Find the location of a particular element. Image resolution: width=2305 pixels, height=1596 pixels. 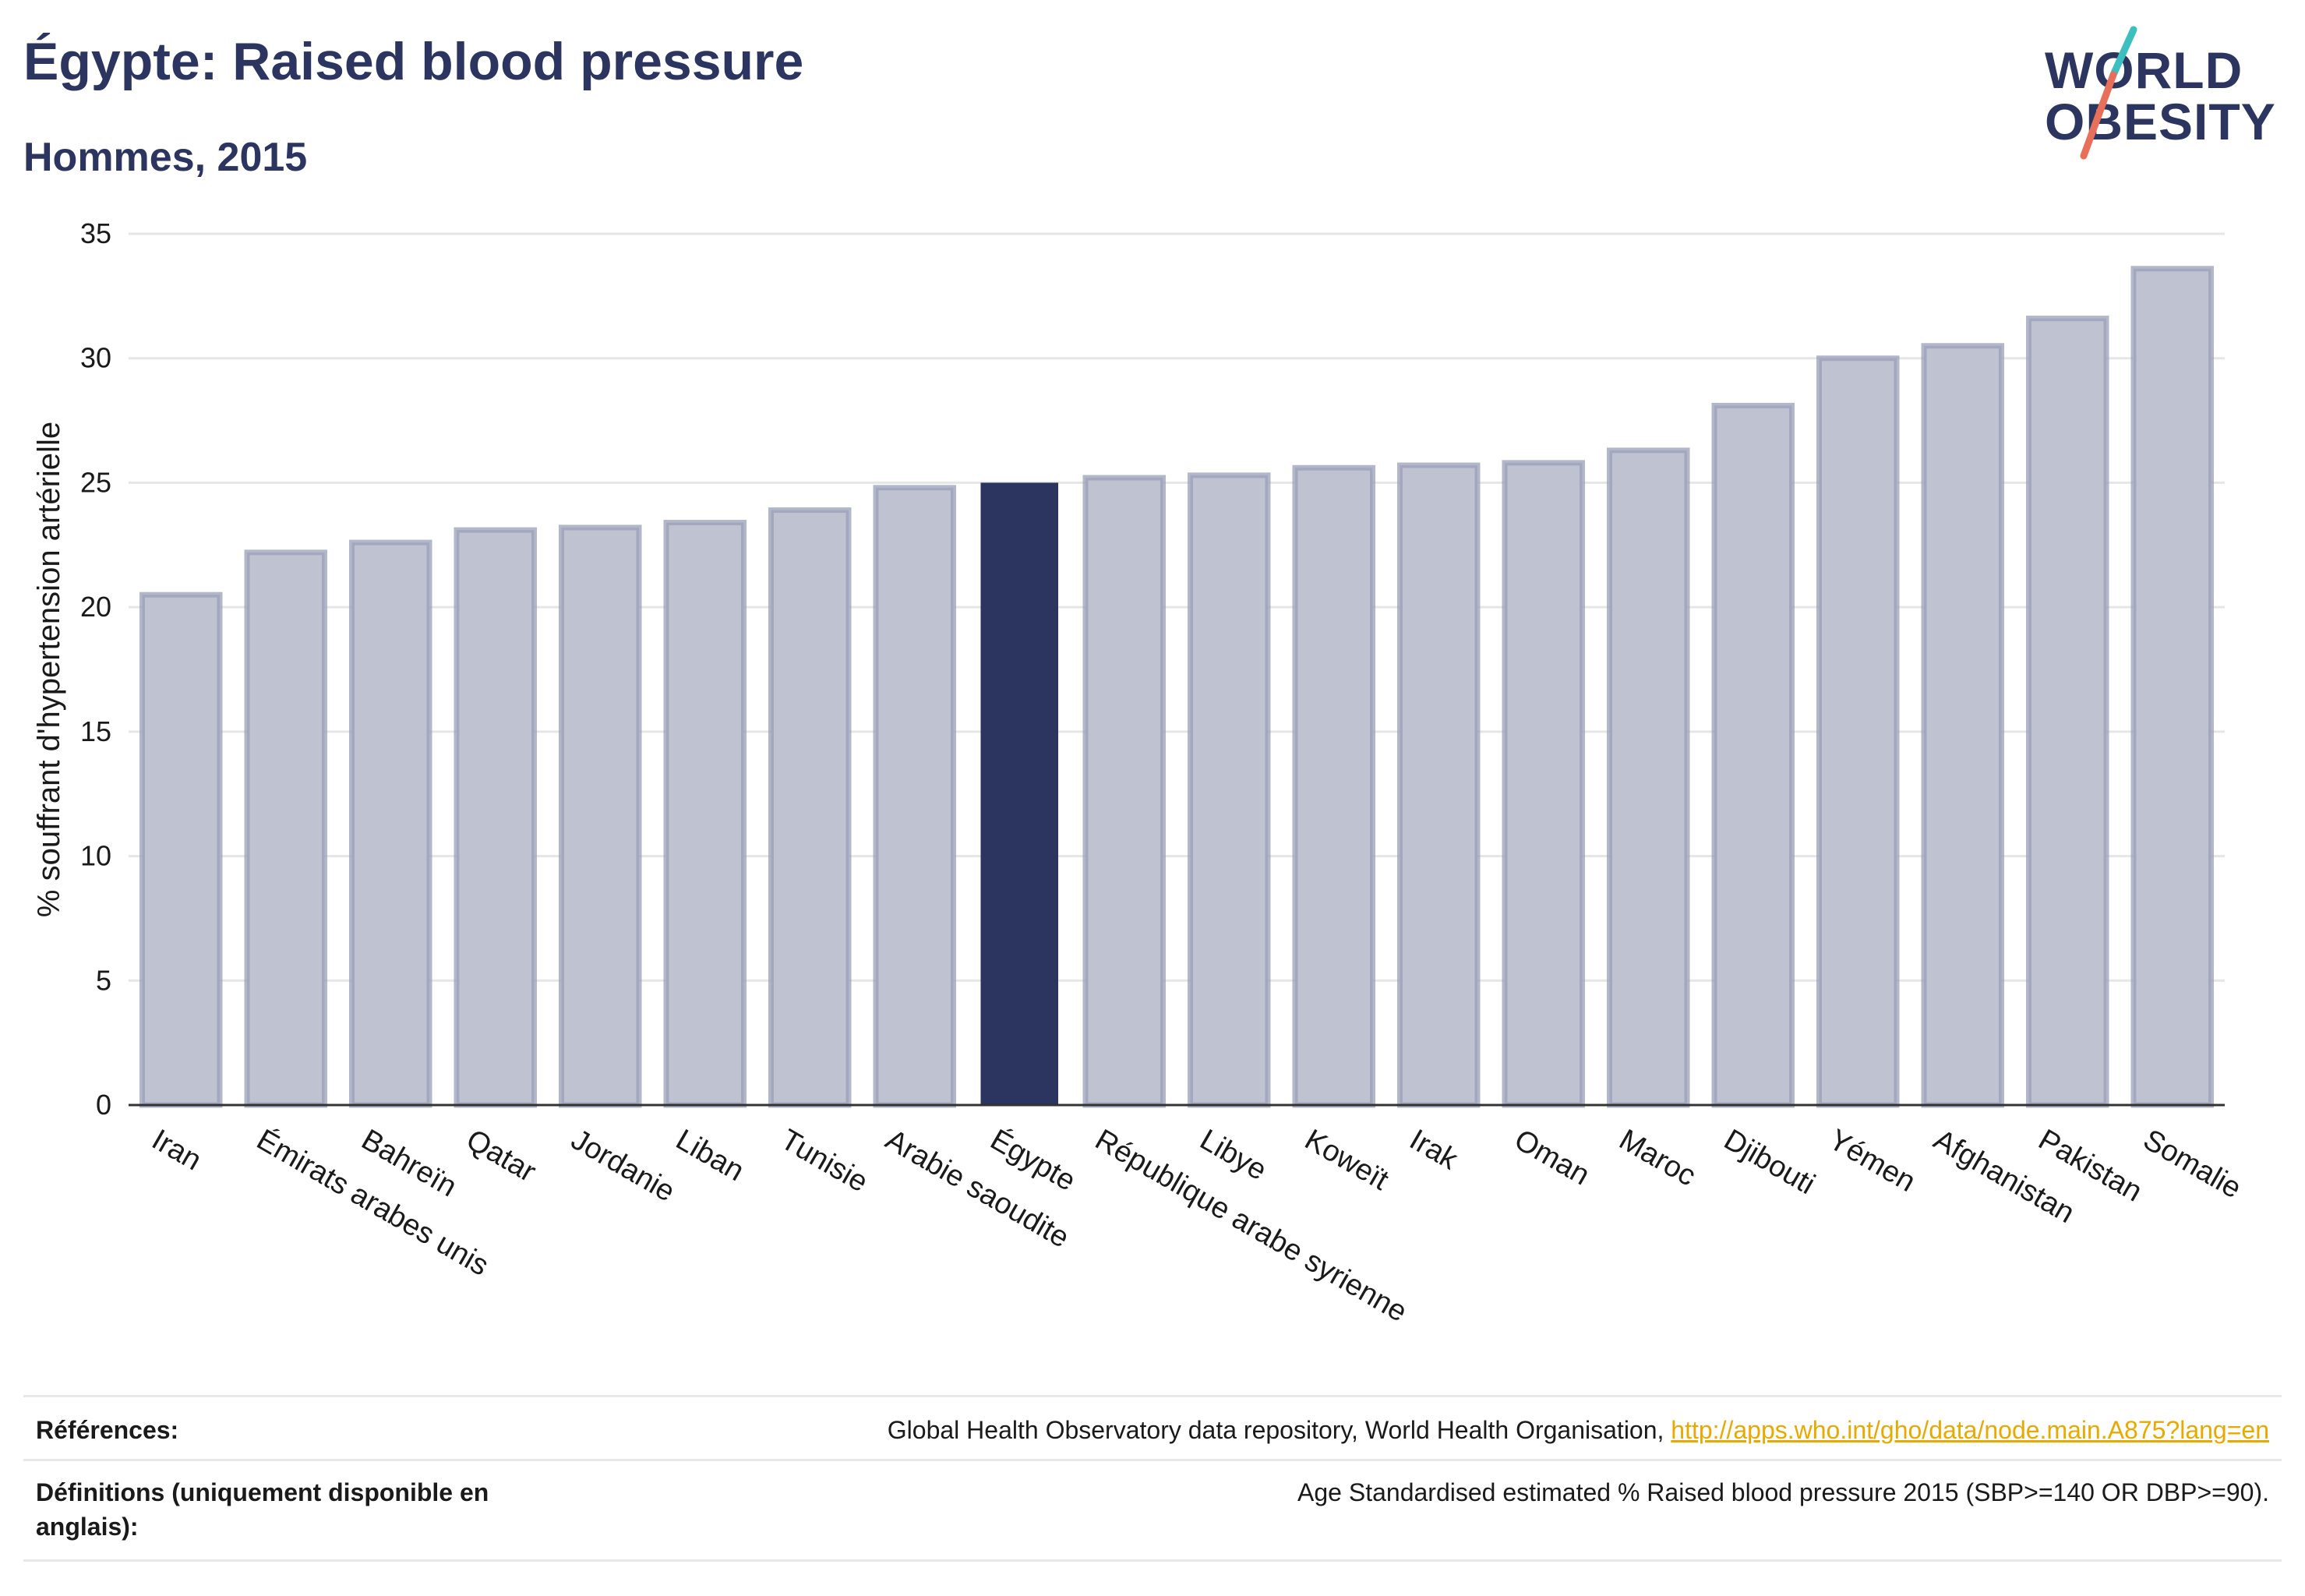

x-tick-label: Iran is located at coordinates (176, 1150).